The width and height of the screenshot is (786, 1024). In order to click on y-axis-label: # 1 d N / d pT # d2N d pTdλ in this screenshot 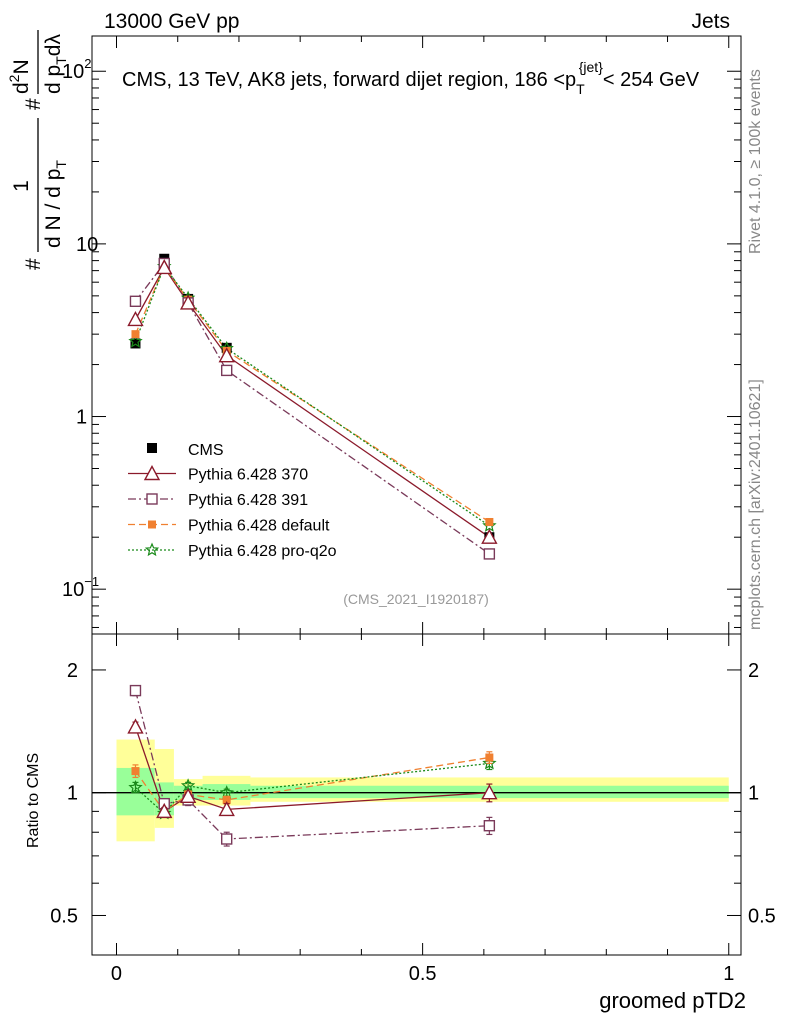, I will do `click(37, 150)`.